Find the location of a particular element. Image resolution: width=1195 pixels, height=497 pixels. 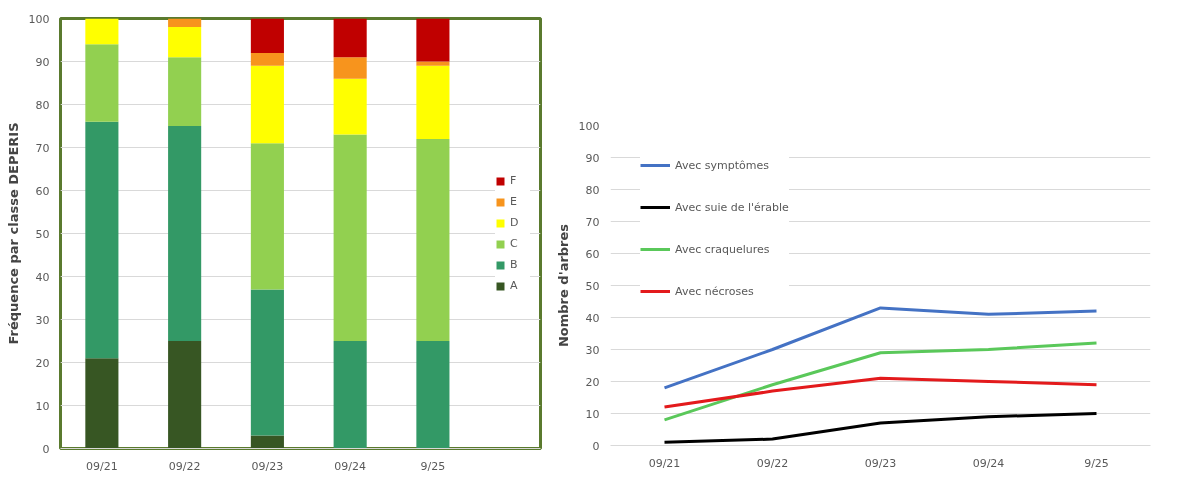

legend-label: Avec symptômes is located at coordinates (722, 165).